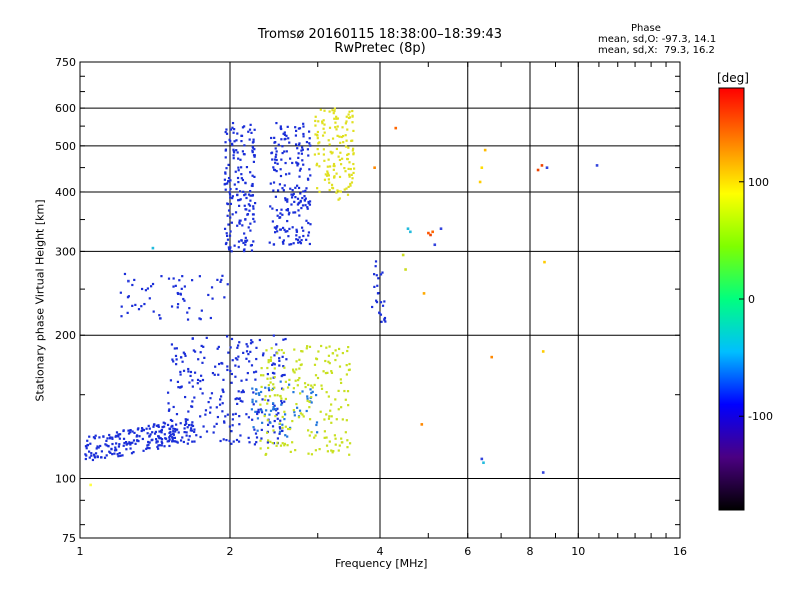 The width and height of the screenshot is (800, 600). I want to click on y-tick-label: 400, so click(65, 192).